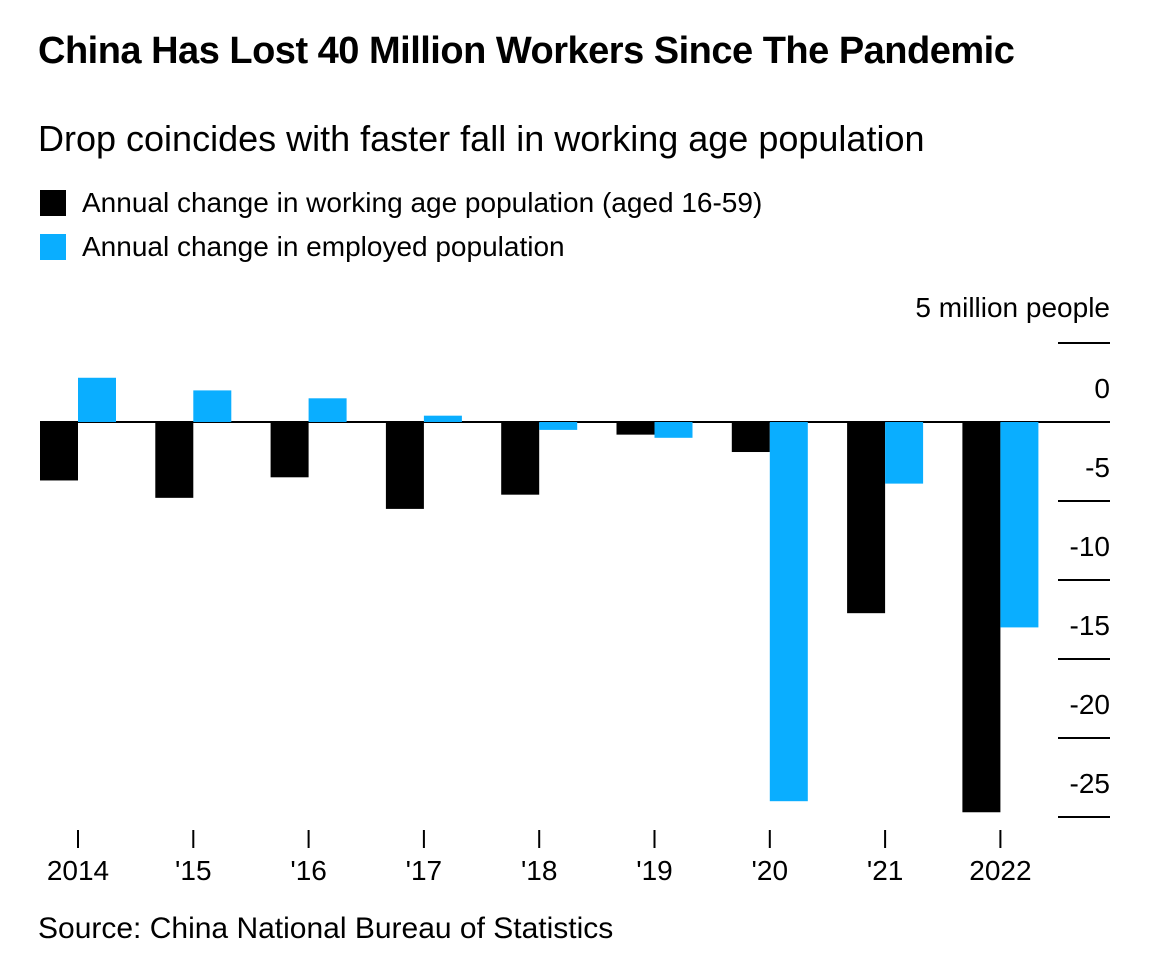 This screenshot has width=1170, height=977. Describe the element at coordinates (1012, 307) in the screenshot. I see `y-axis-unit-label: 5 million people` at that location.